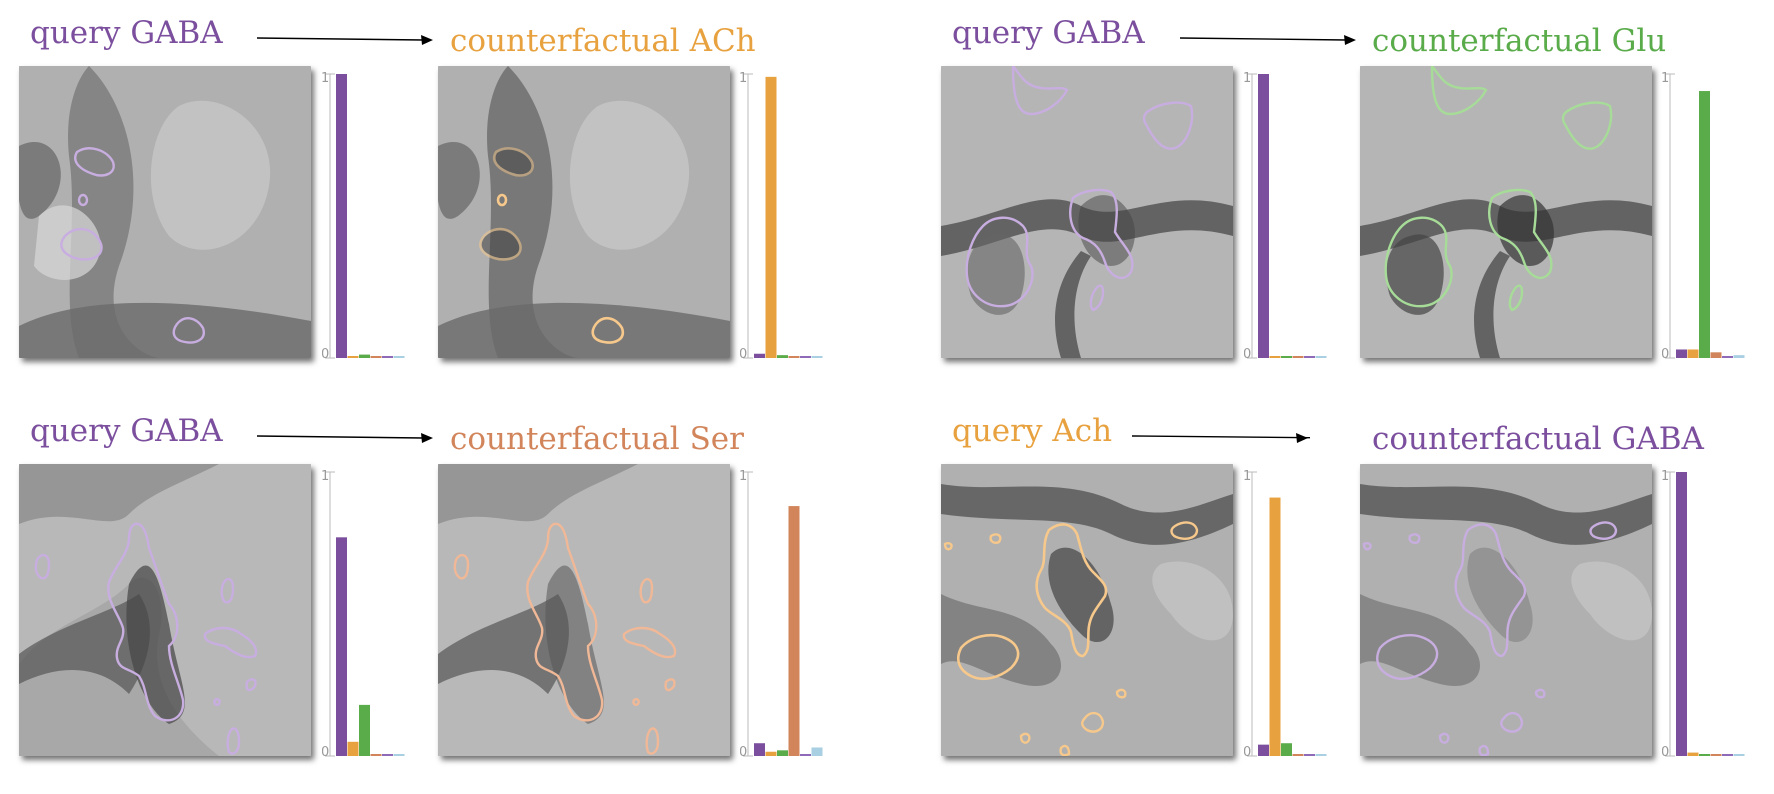 The width and height of the screenshot is (1774, 794). What do you see at coordinates (1519, 41) in the screenshot?
I see `counterfactual-label: counterfactual Glu` at bounding box center [1519, 41].